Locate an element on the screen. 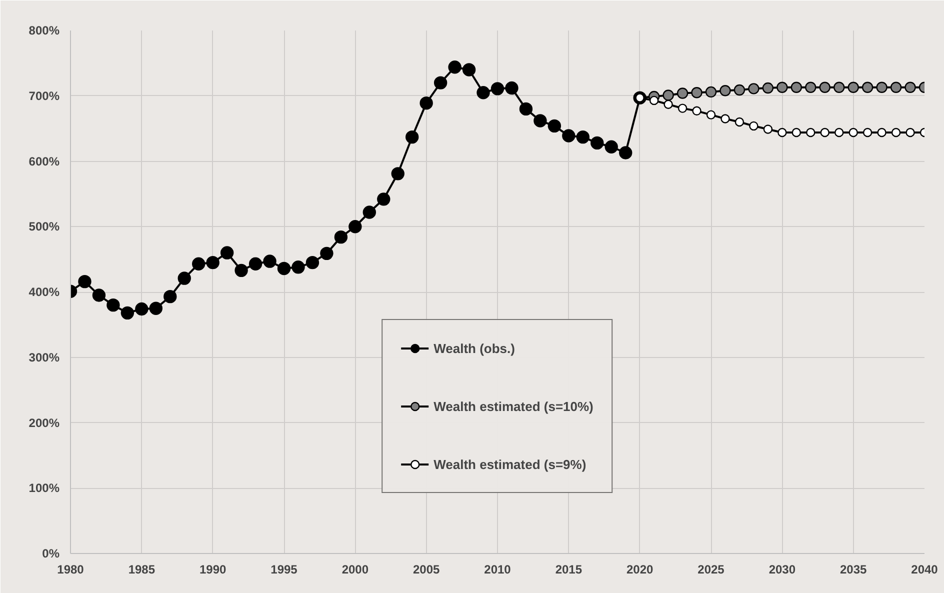 Image resolution: width=944 pixels, height=593 pixels. x-tick-label: 2010 is located at coordinates (498, 569).